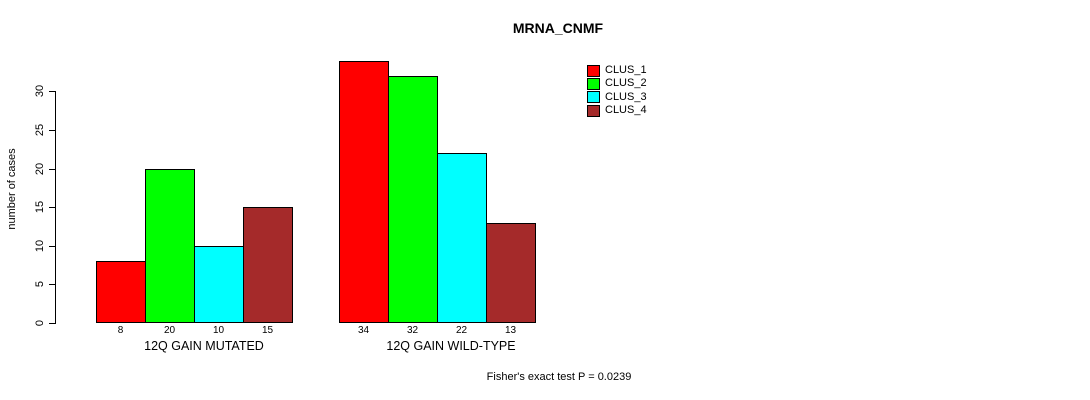  Describe the element at coordinates (40, 91) in the screenshot. I see `y-tick-label: 30` at that location.